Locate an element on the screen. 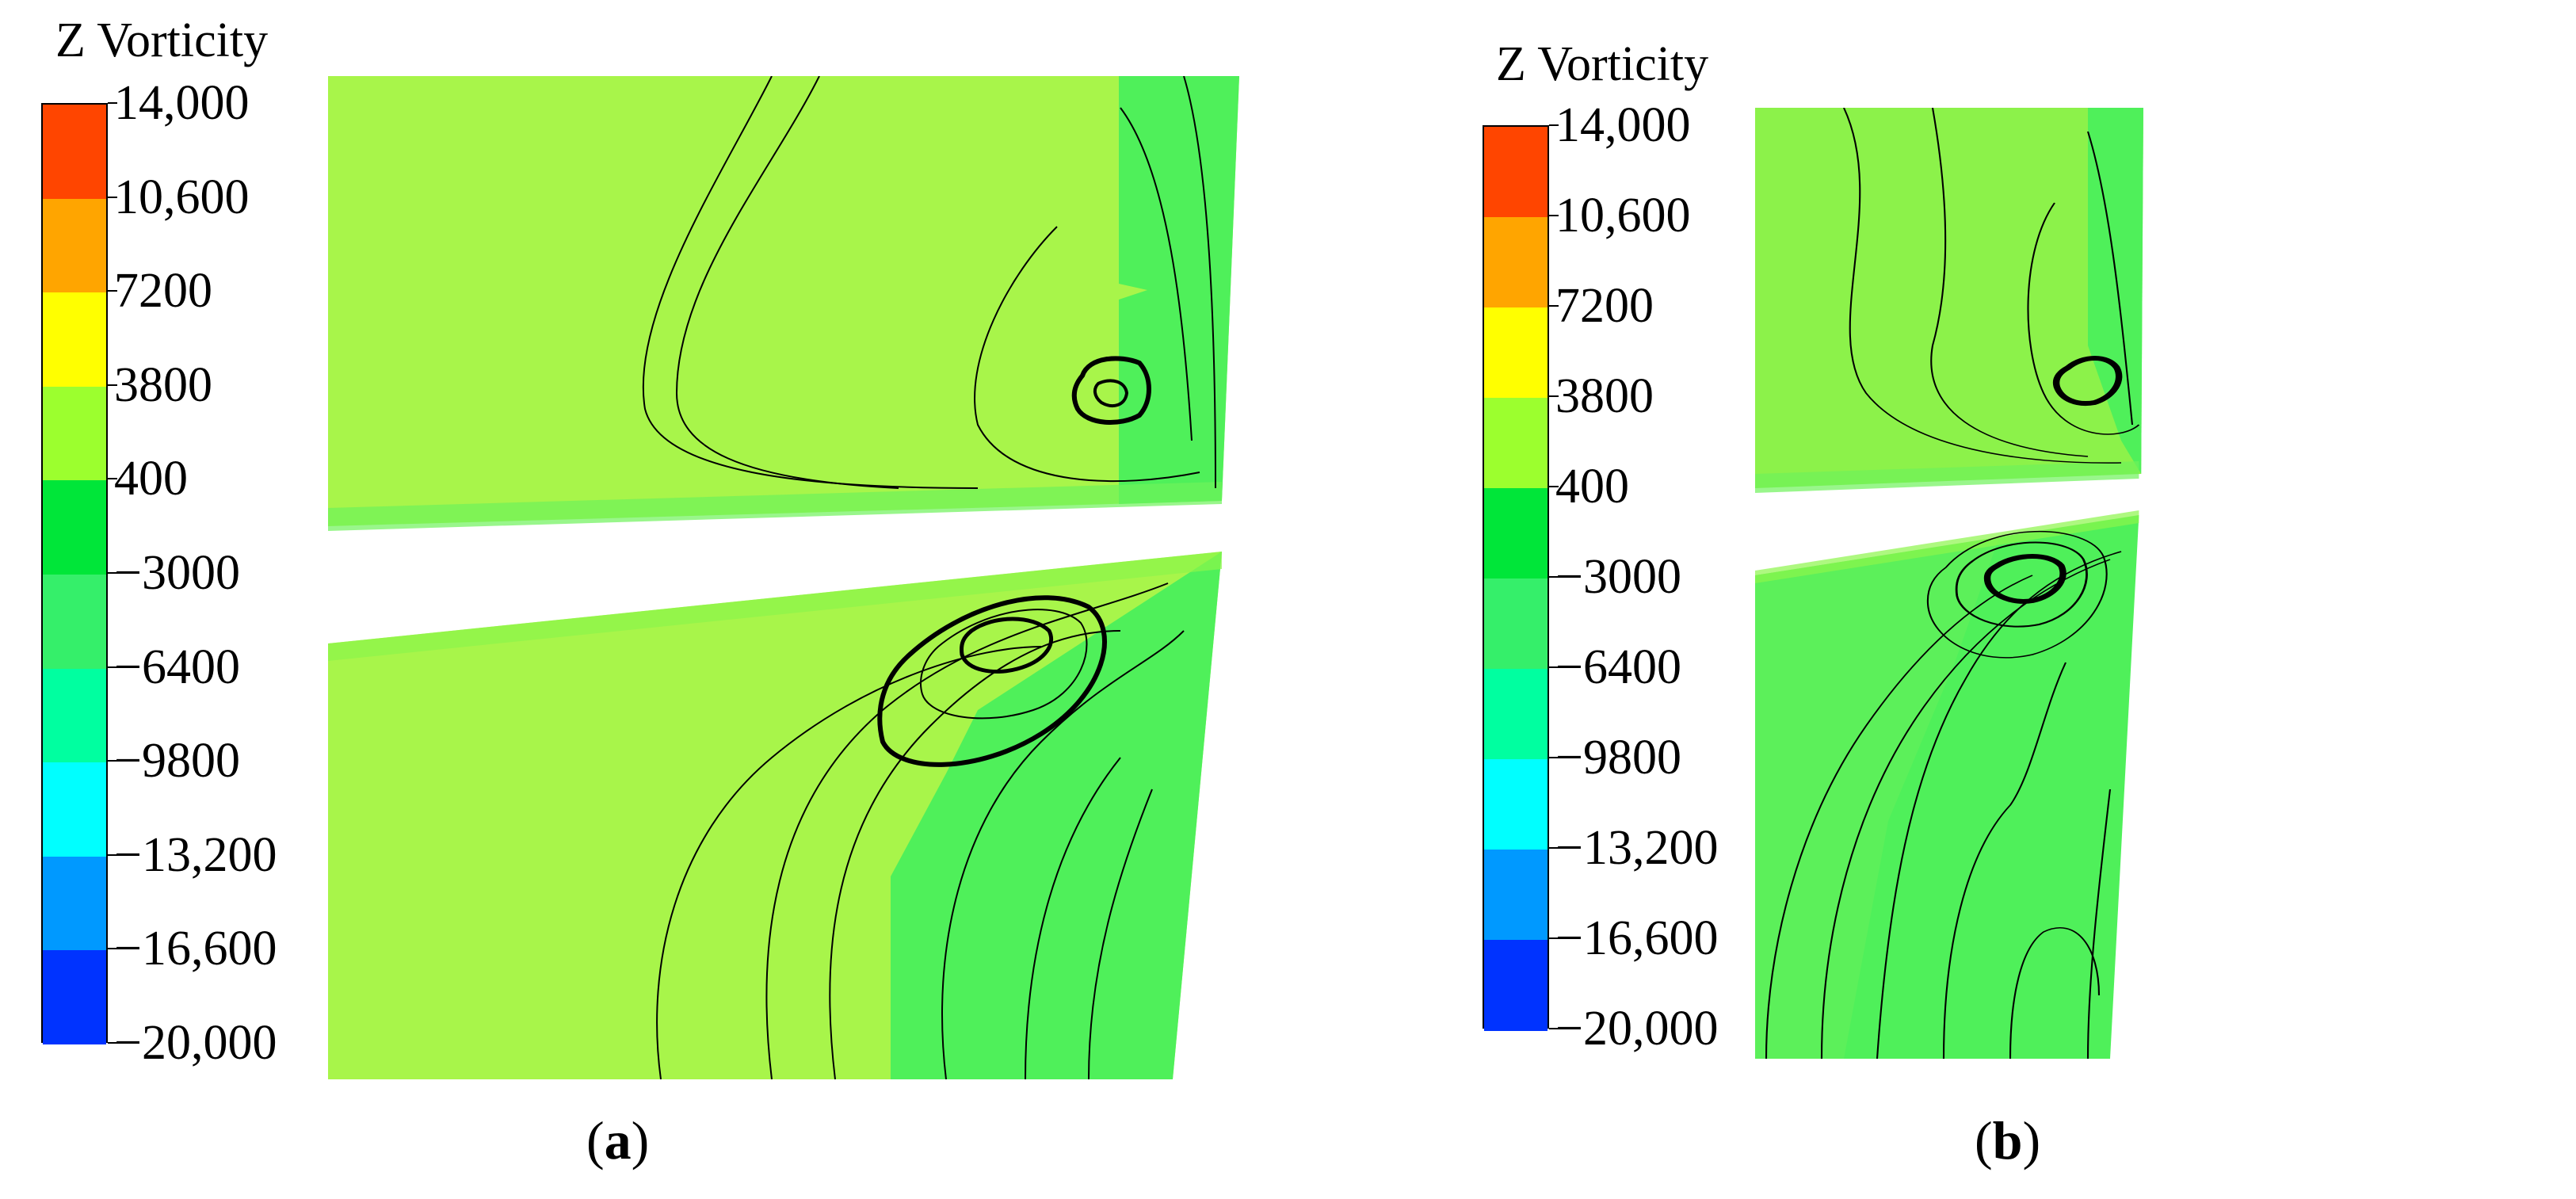 The width and height of the screenshot is (2576, 1199). vorticity-field-b is located at coordinates (1949, 583).